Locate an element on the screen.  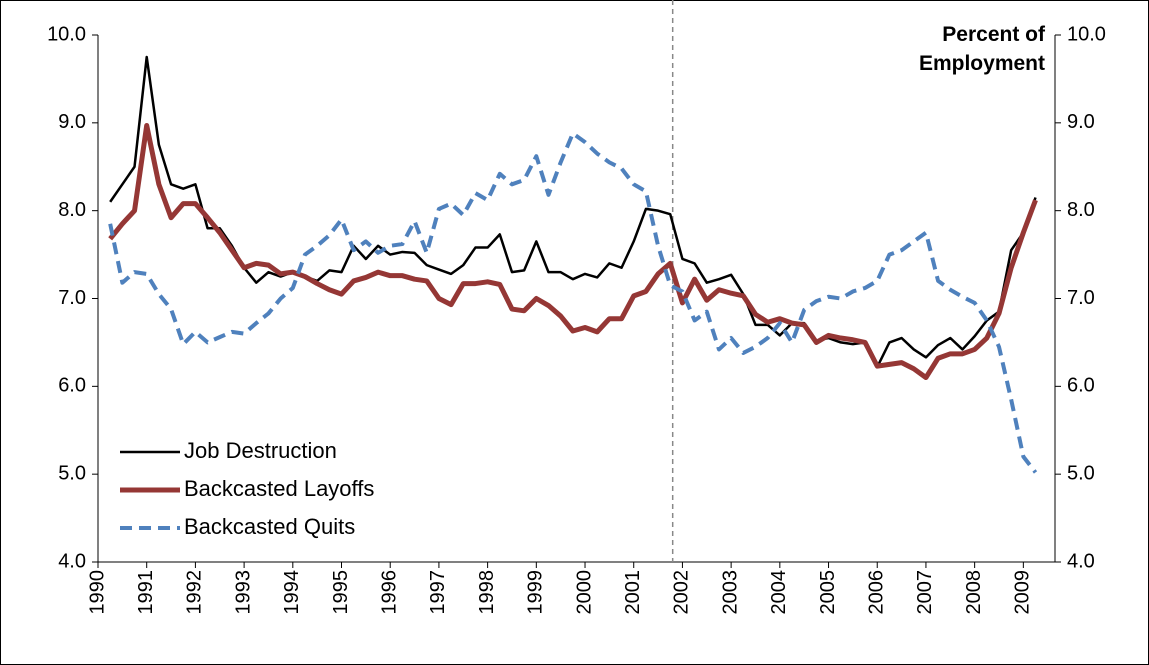
x-tick-label: 1997 is located at coordinates (438, 592).